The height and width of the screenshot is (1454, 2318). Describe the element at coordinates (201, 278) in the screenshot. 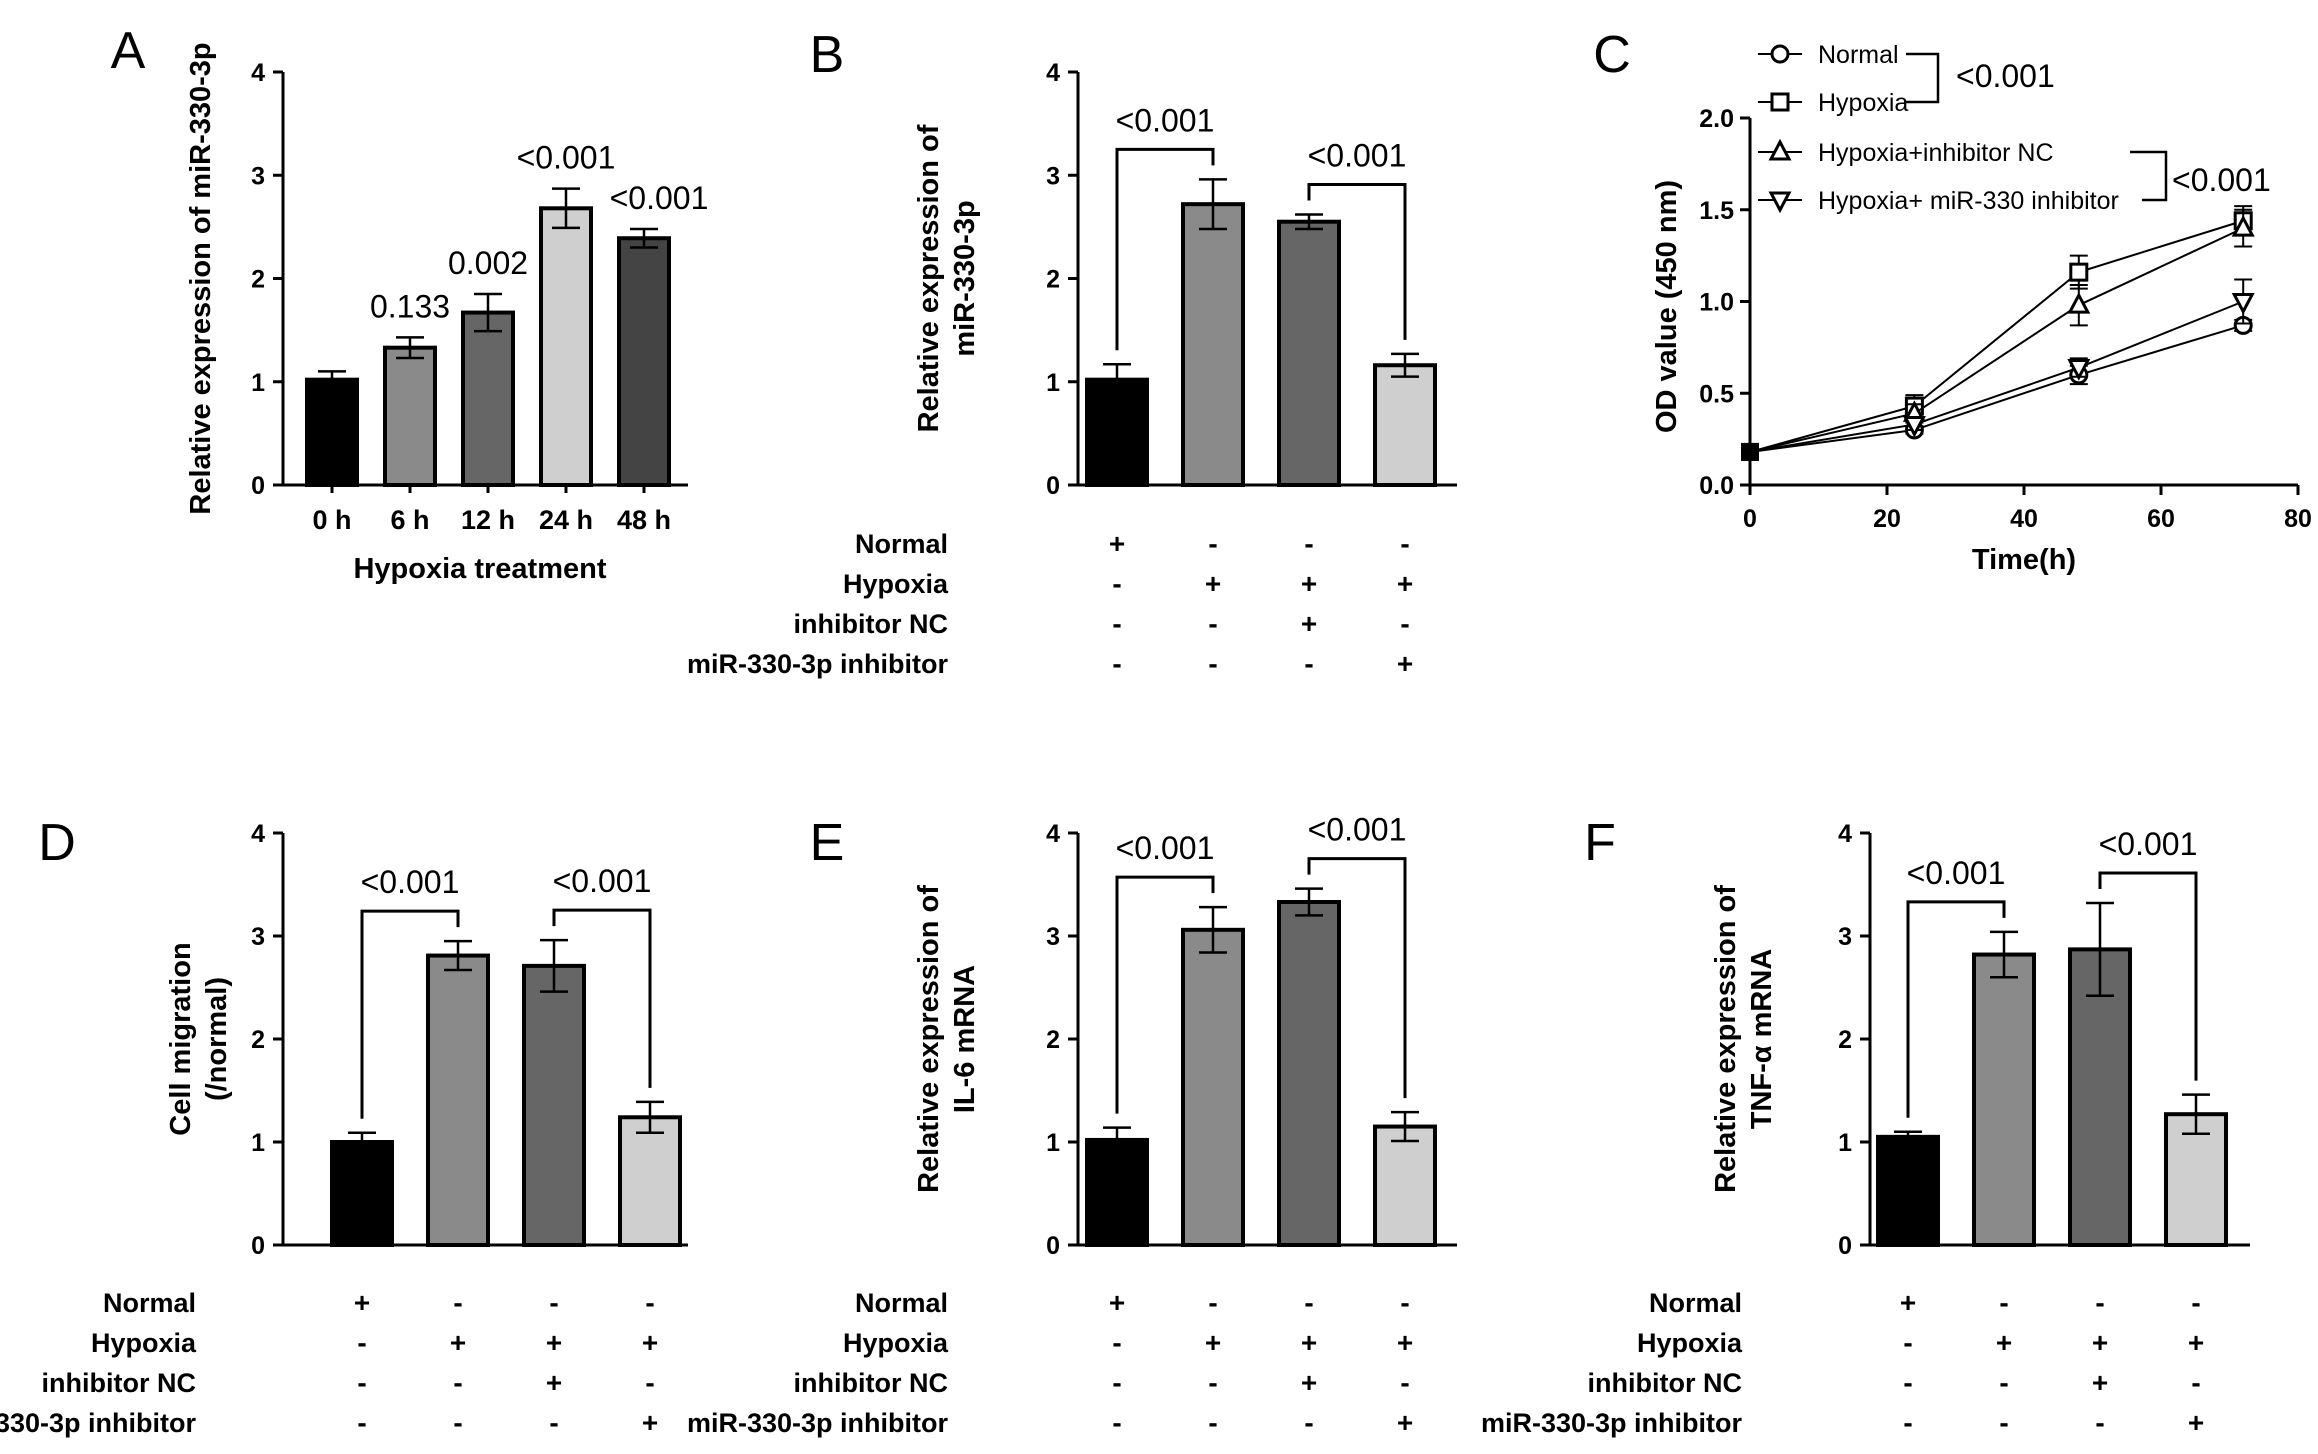

I see `y-axis-title: Relative expression of miR-330-3p` at that location.